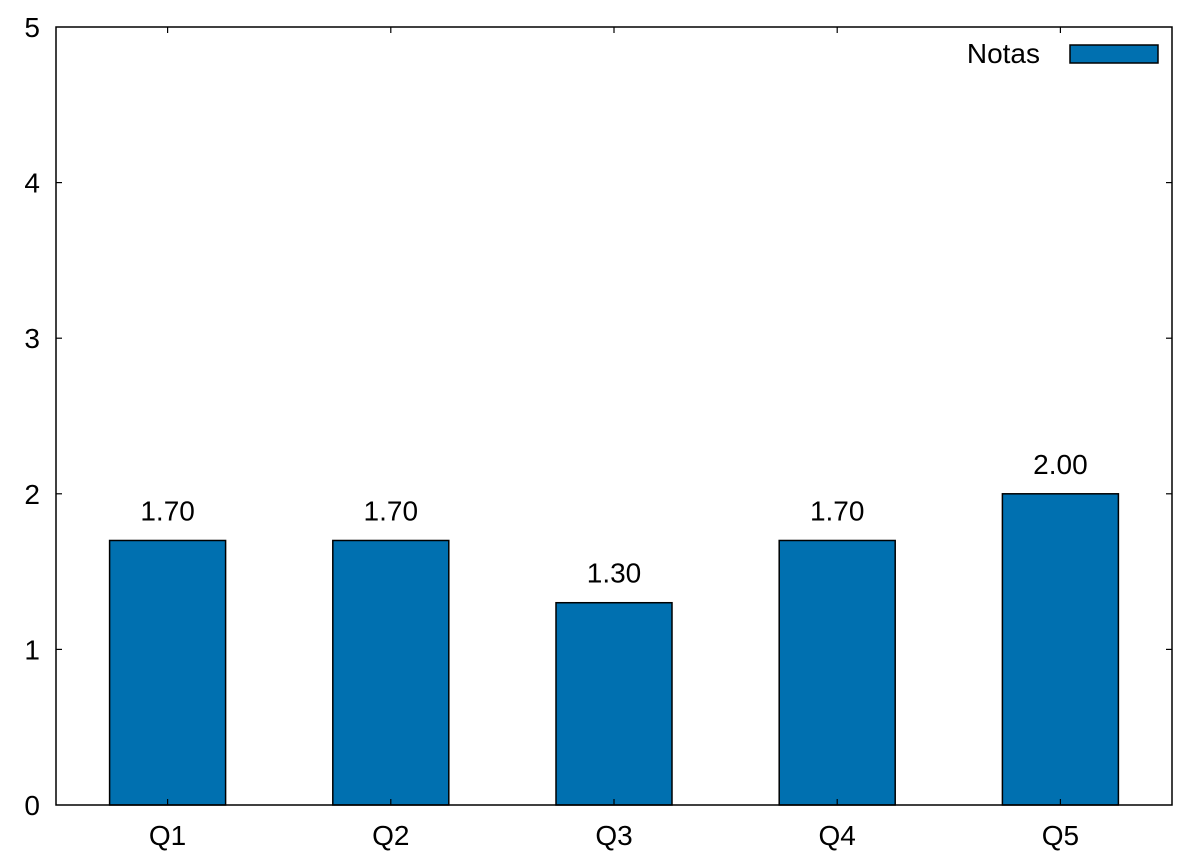 This screenshot has width=1186, height=856. I want to click on data-label-q4: 1.70, so click(837, 510).